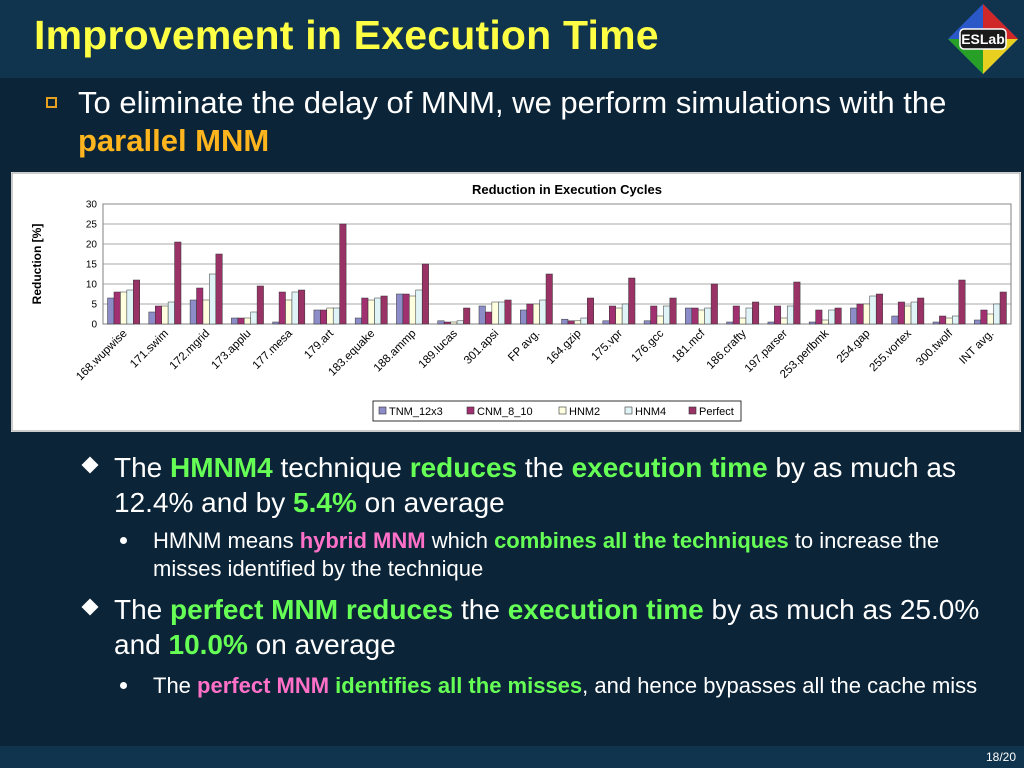 The width and height of the screenshot is (1024, 768). What do you see at coordinates (174, 140) in the screenshot?
I see `intro-highlight: parallel MNM` at bounding box center [174, 140].